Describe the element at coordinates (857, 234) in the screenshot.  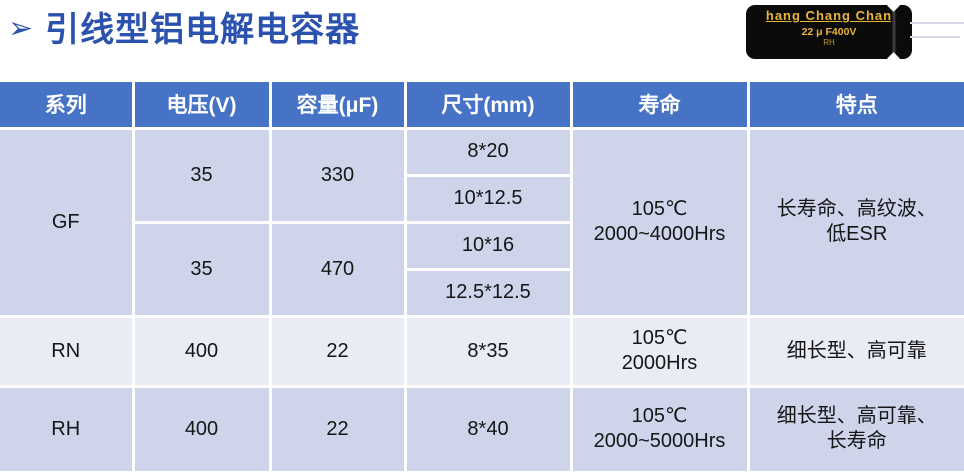
I see `features-line-2: 低ESR` at that location.